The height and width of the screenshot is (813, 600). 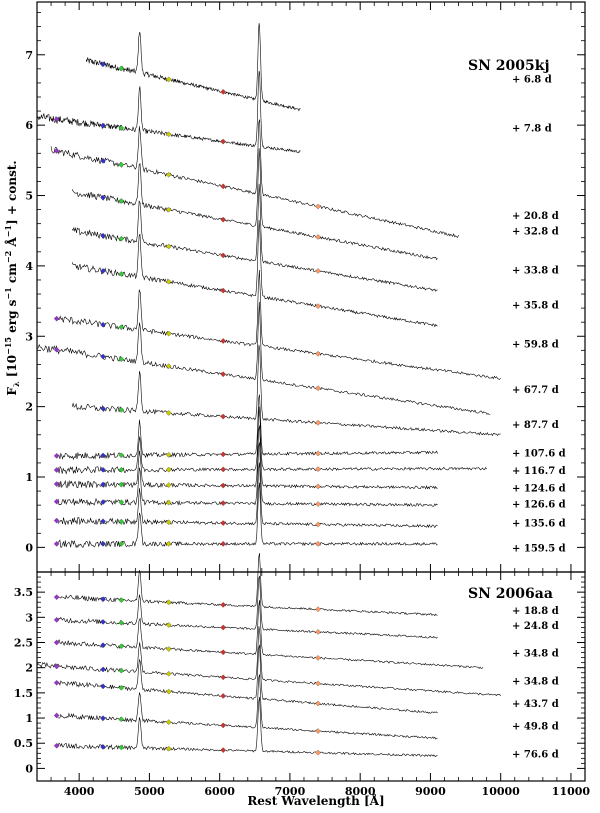 I want to click on panel-title: SN 2006aa, so click(x=510, y=594).